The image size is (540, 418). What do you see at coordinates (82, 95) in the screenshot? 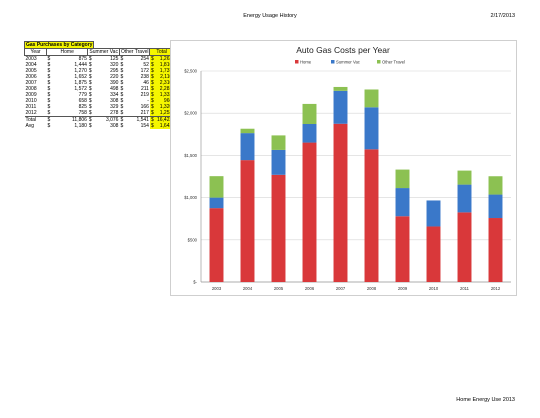
I see `cell-home: 779` at bounding box center [82, 95].